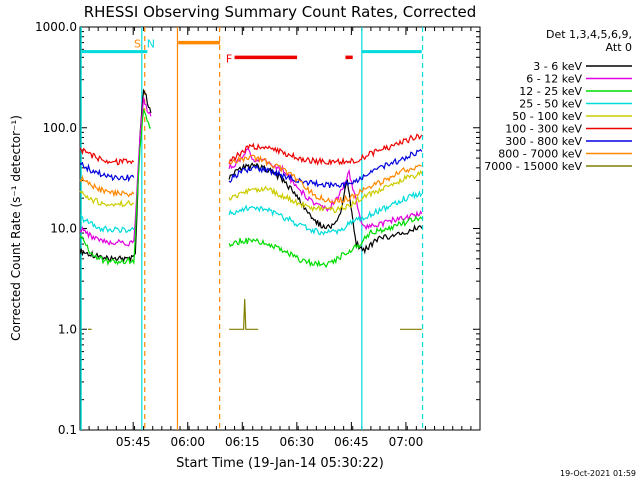 The image size is (640, 480). What do you see at coordinates (547, 116) in the screenshot?
I see `legend-entry-label: 50 - 100 keV` at bounding box center [547, 116].